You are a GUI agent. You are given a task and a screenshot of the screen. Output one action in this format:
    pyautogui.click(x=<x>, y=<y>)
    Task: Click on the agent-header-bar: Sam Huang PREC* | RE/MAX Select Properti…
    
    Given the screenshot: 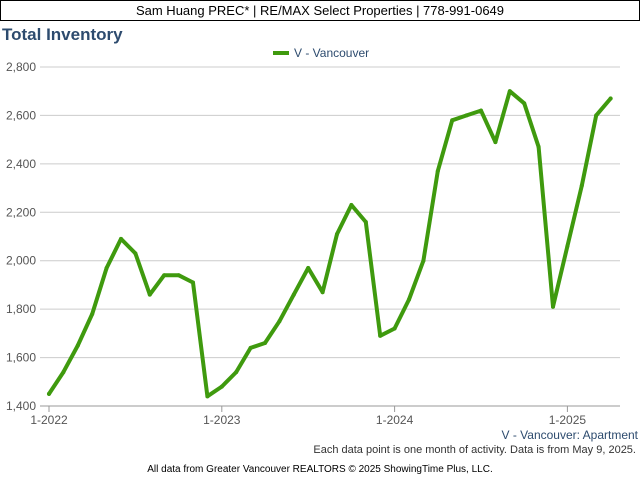 What is the action you would take?
    pyautogui.click(x=320, y=10)
    